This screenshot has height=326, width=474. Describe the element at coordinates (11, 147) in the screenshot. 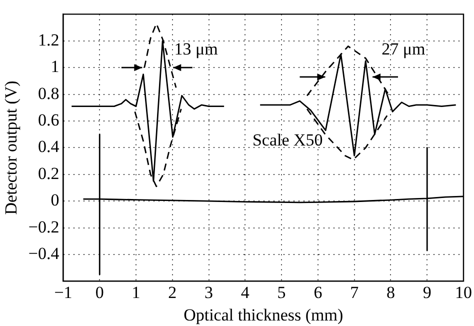

I see `y-axis-title: Detector output (V)` at that location.